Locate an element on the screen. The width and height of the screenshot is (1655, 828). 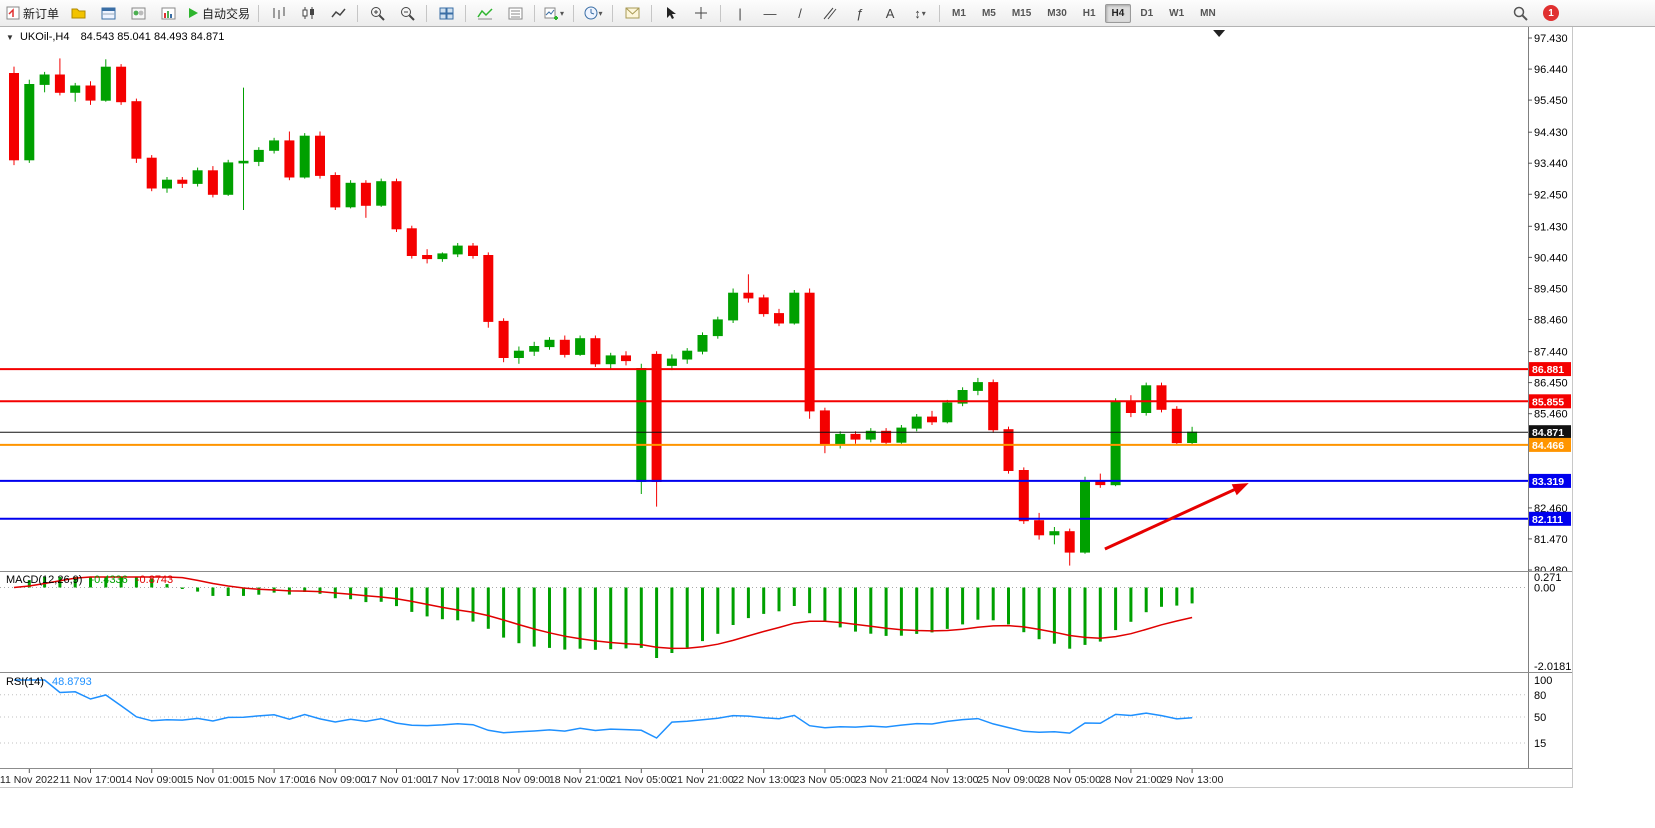
svg-text: 89.450 is located at coordinates (1551, 290).